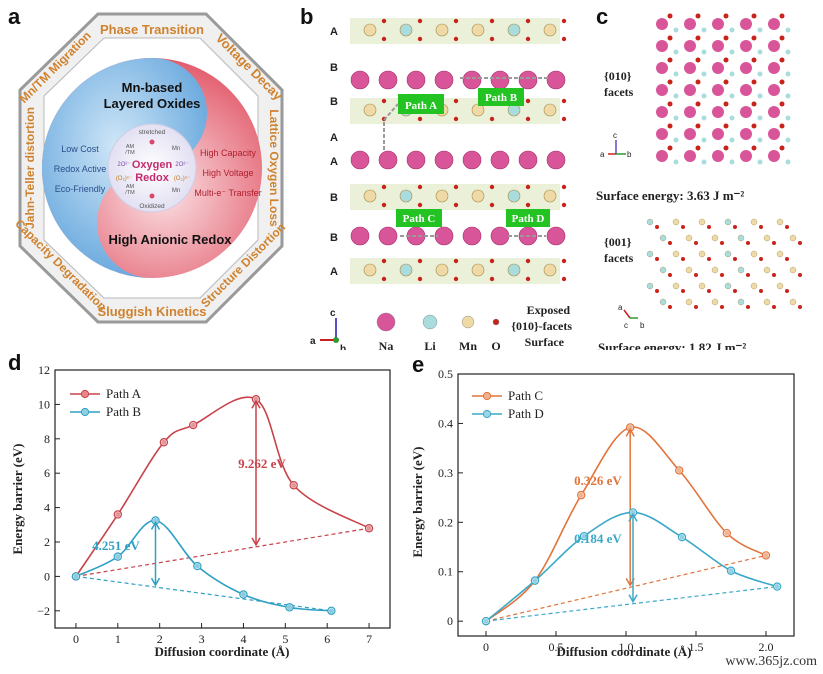 The image size is (823, 674). What do you see at coordinates (152, 168) in the screenshot?
I see `center-circle` at bounding box center [152, 168].